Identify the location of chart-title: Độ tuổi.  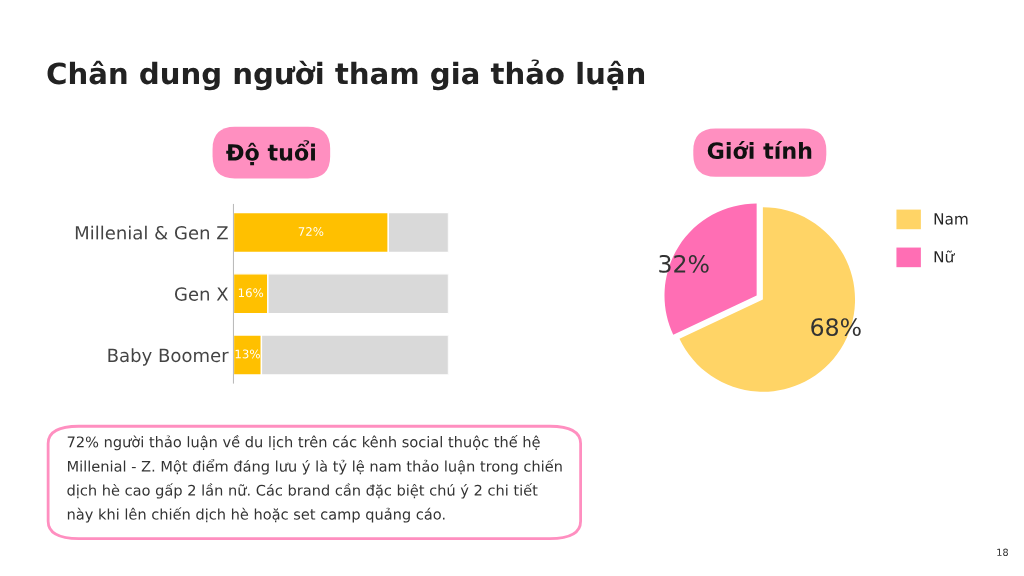
(270, 153).